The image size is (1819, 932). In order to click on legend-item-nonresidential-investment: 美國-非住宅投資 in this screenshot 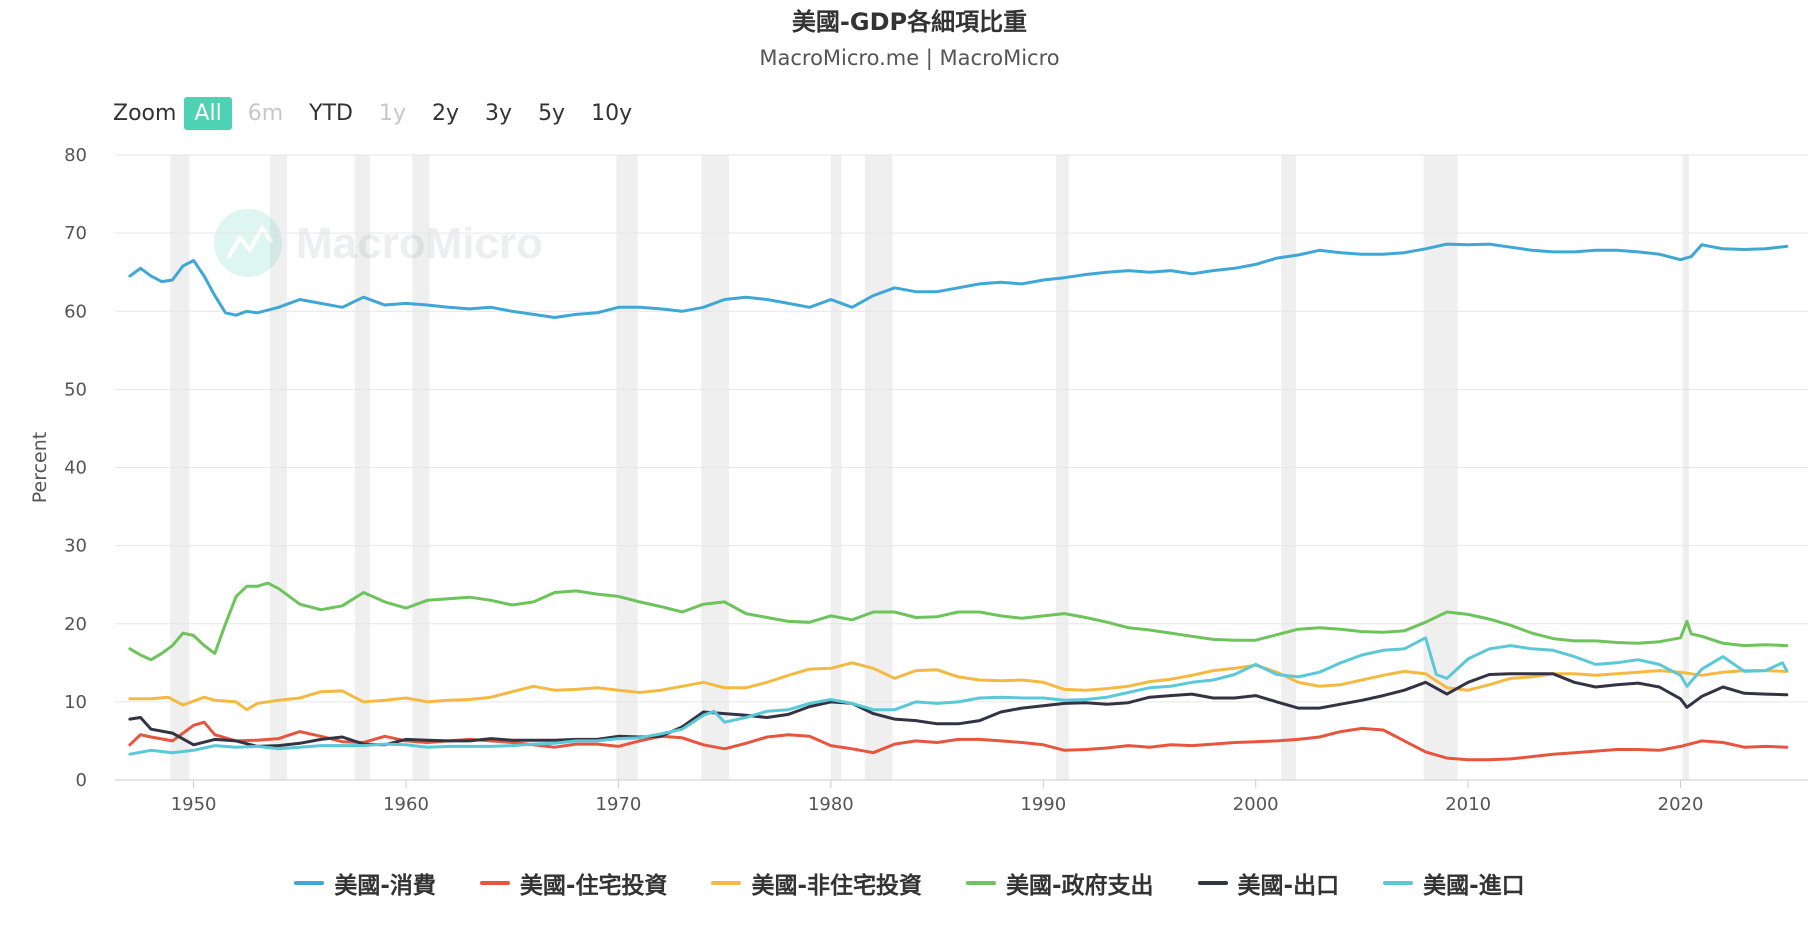, I will do `click(816, 883)`.